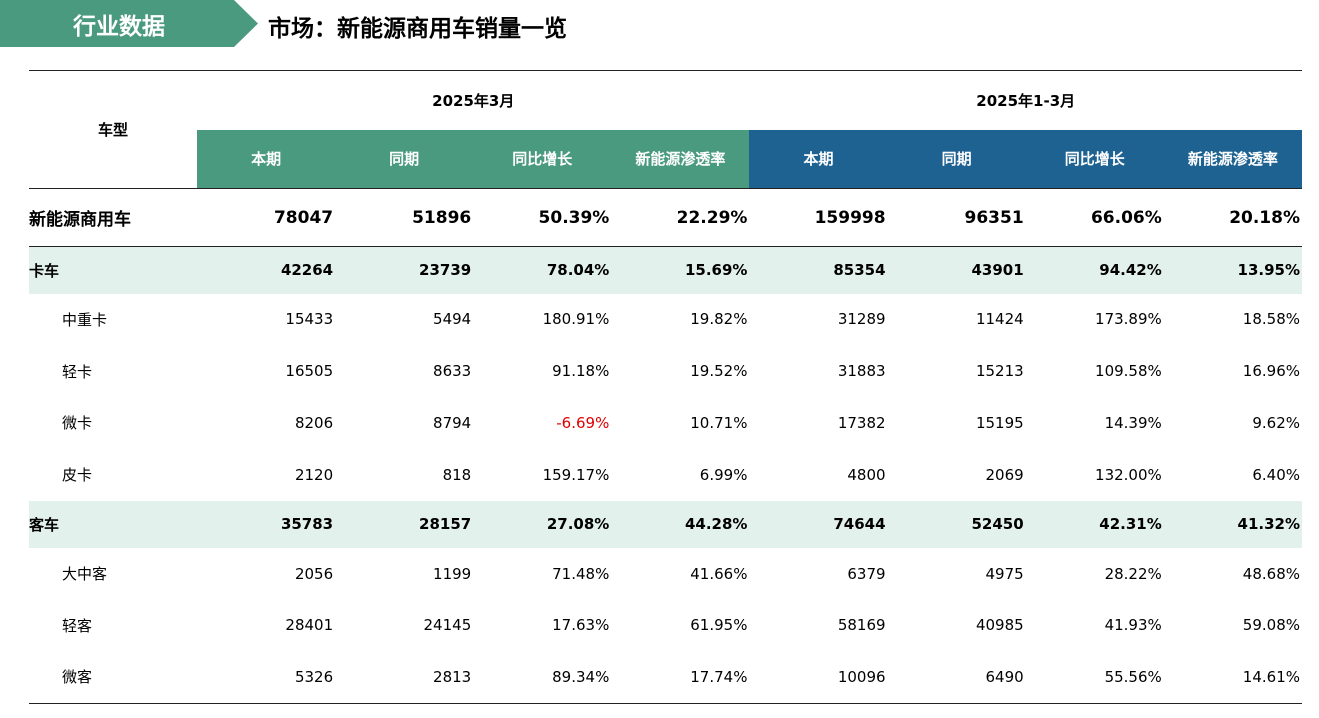  What do you see at coordinates (452, 319) in the screenshot?
I see `table-cell: 5494` at bounding box center [452, 319].